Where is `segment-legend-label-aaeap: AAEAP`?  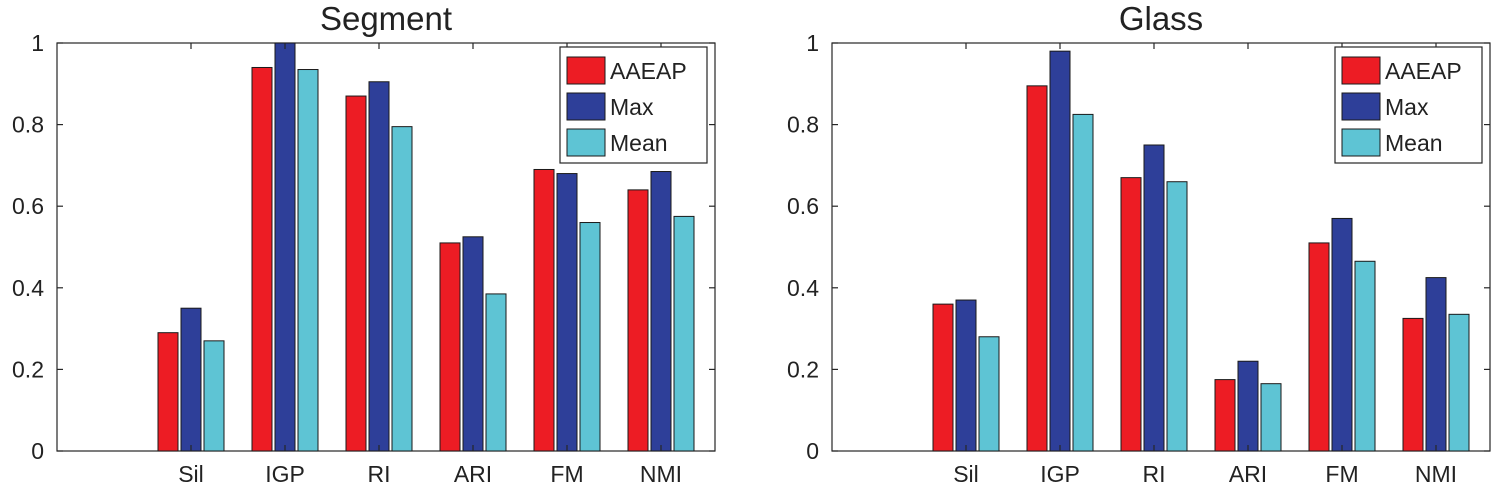
segment-legend-label-aaeap: AAEAP is located at coordinates (648, 71).